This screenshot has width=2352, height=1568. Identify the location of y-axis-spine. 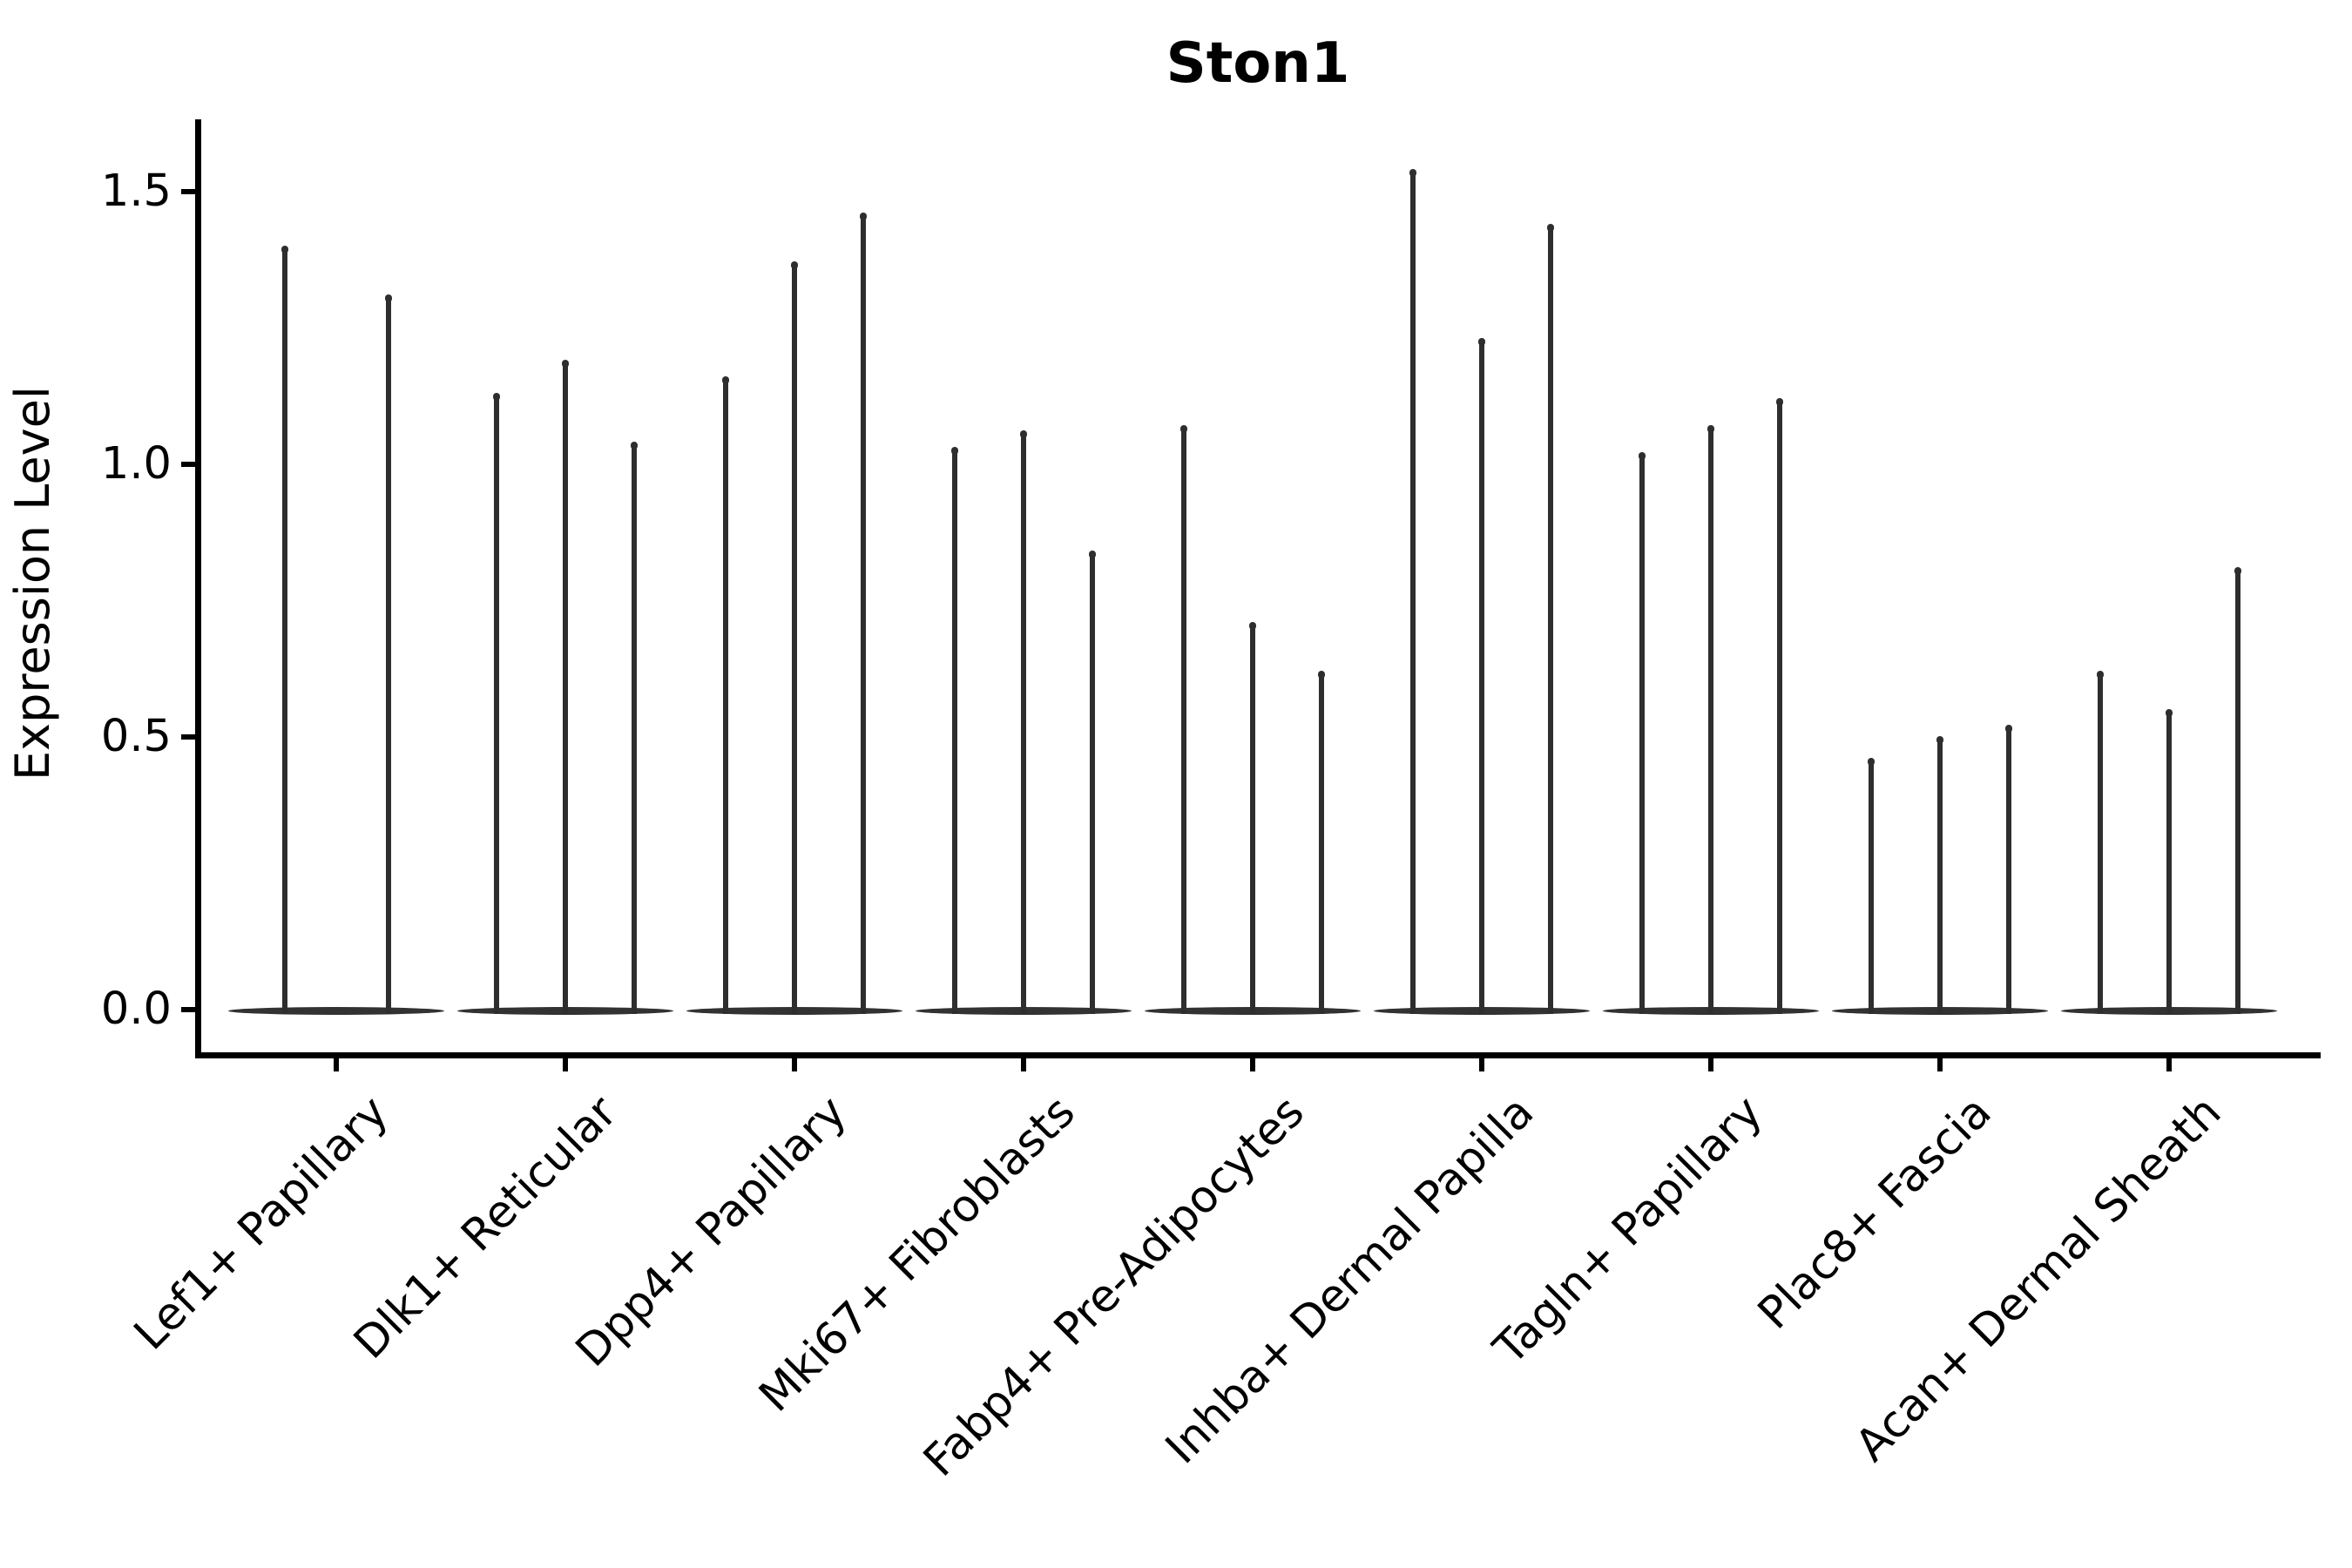
(198, 588).